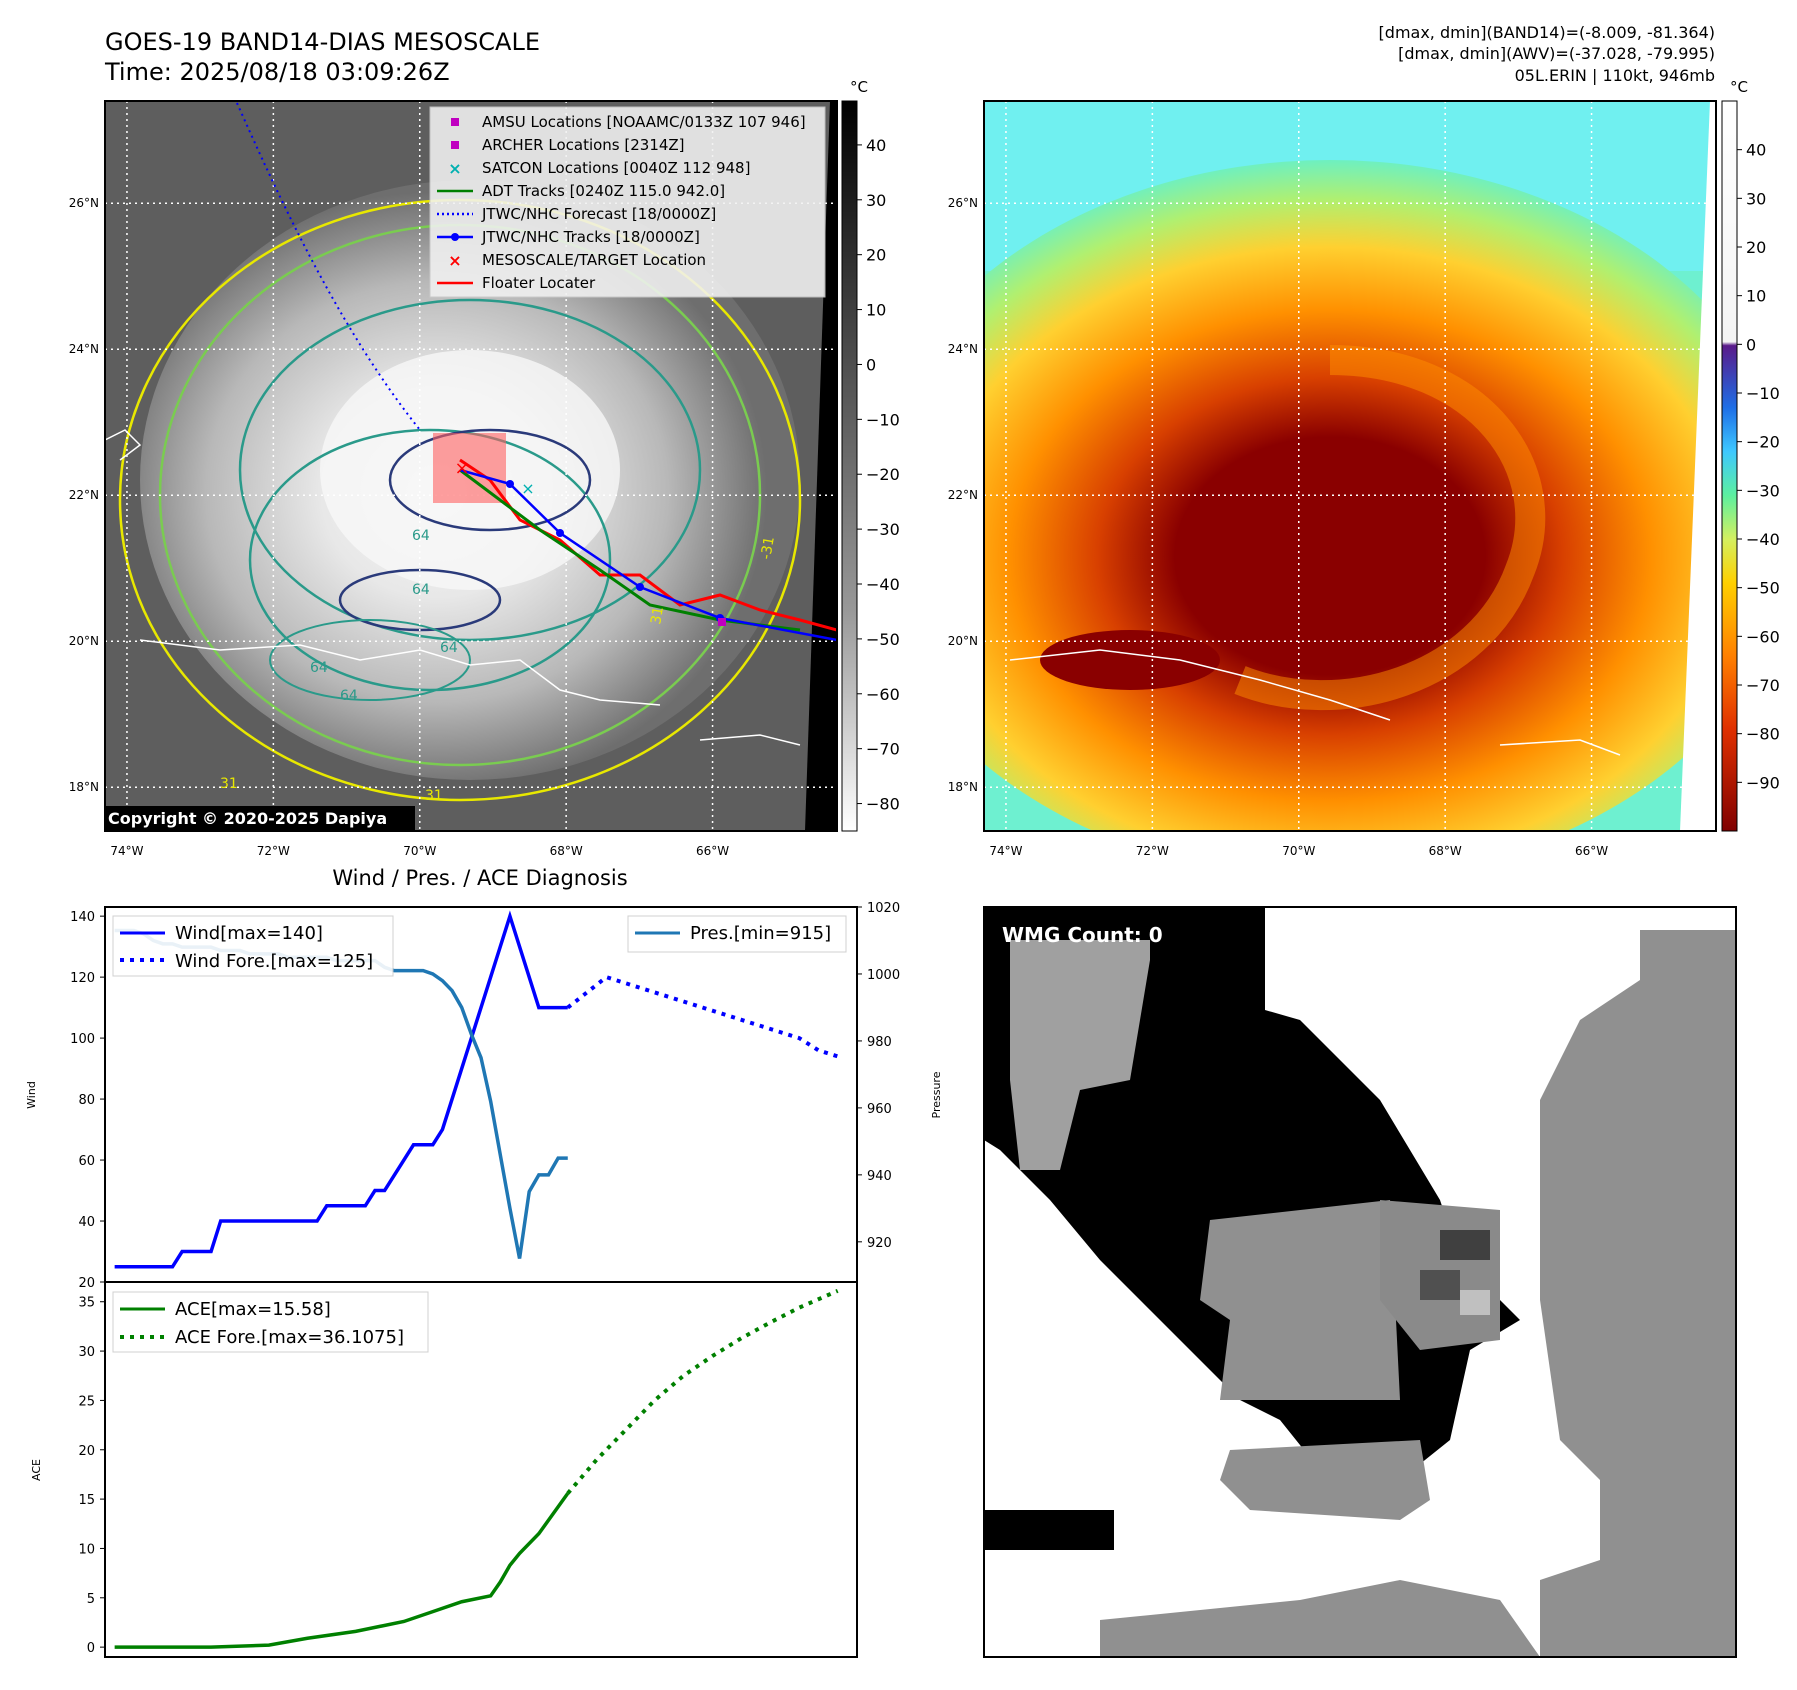 This screenshot has width=1797, height=1690. I want to click on ace-fore-legend-label: ACE Fore.[max=36.1075], so click(289, 1337).